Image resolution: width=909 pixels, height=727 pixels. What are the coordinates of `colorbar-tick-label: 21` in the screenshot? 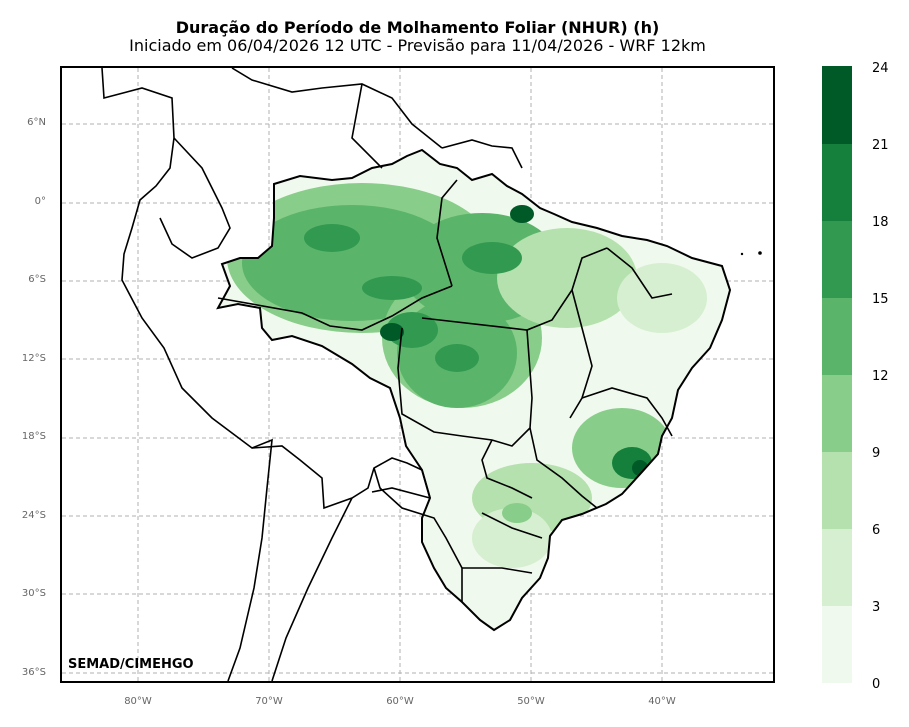 It's located at (880, 145).